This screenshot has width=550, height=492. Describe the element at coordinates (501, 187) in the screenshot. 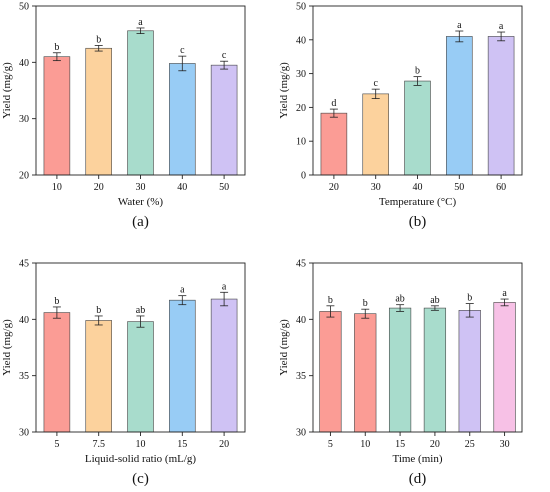

I see `x-tick-label: 60` at that location.